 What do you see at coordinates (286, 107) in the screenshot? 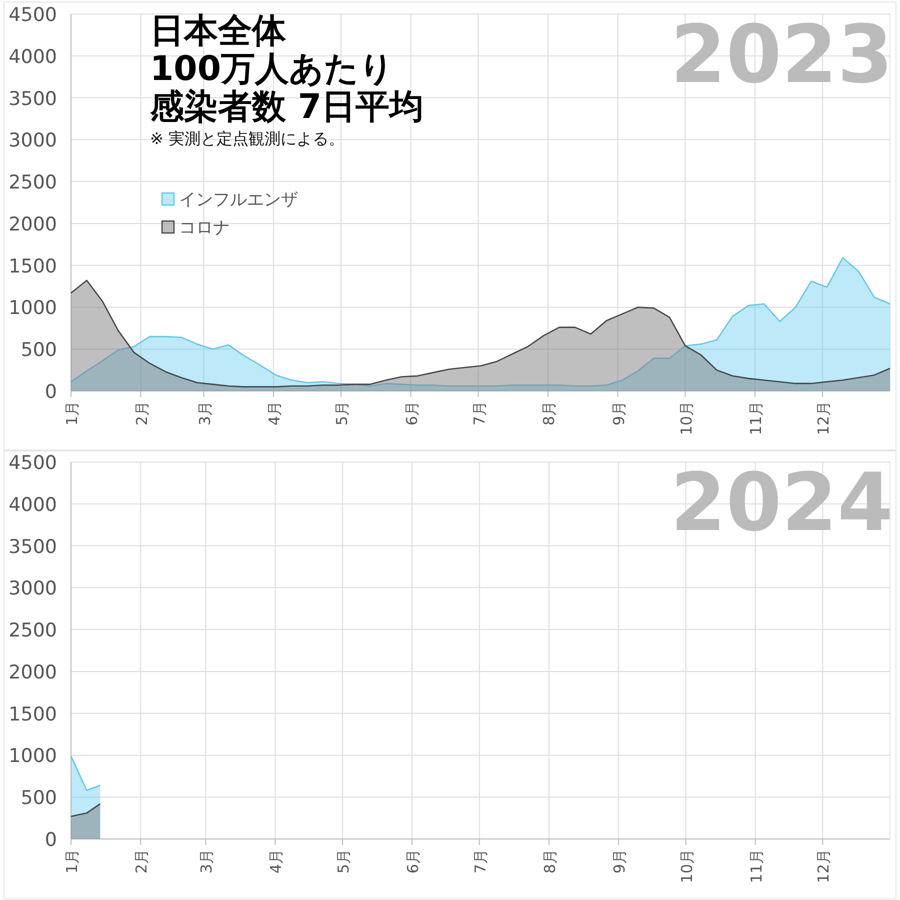
I see `annotation: 感染者数 7日平均` at bounding box center [286, 107].